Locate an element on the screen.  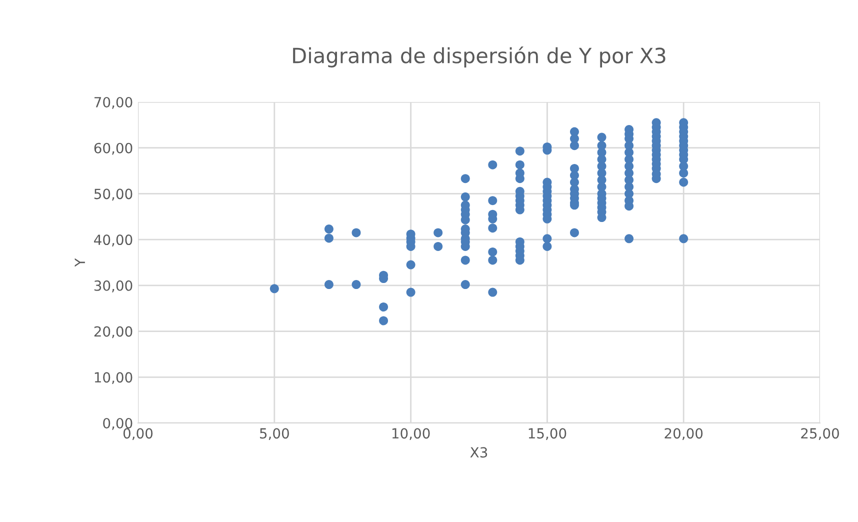
y-tick-label: 70,00 is located at coordinates (113, 102).